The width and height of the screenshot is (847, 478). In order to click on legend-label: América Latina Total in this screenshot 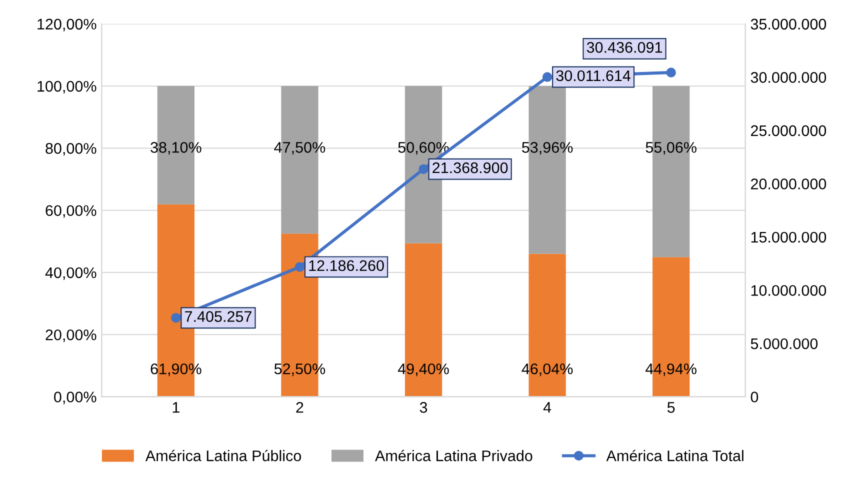, I will do `click(675, 456)`.